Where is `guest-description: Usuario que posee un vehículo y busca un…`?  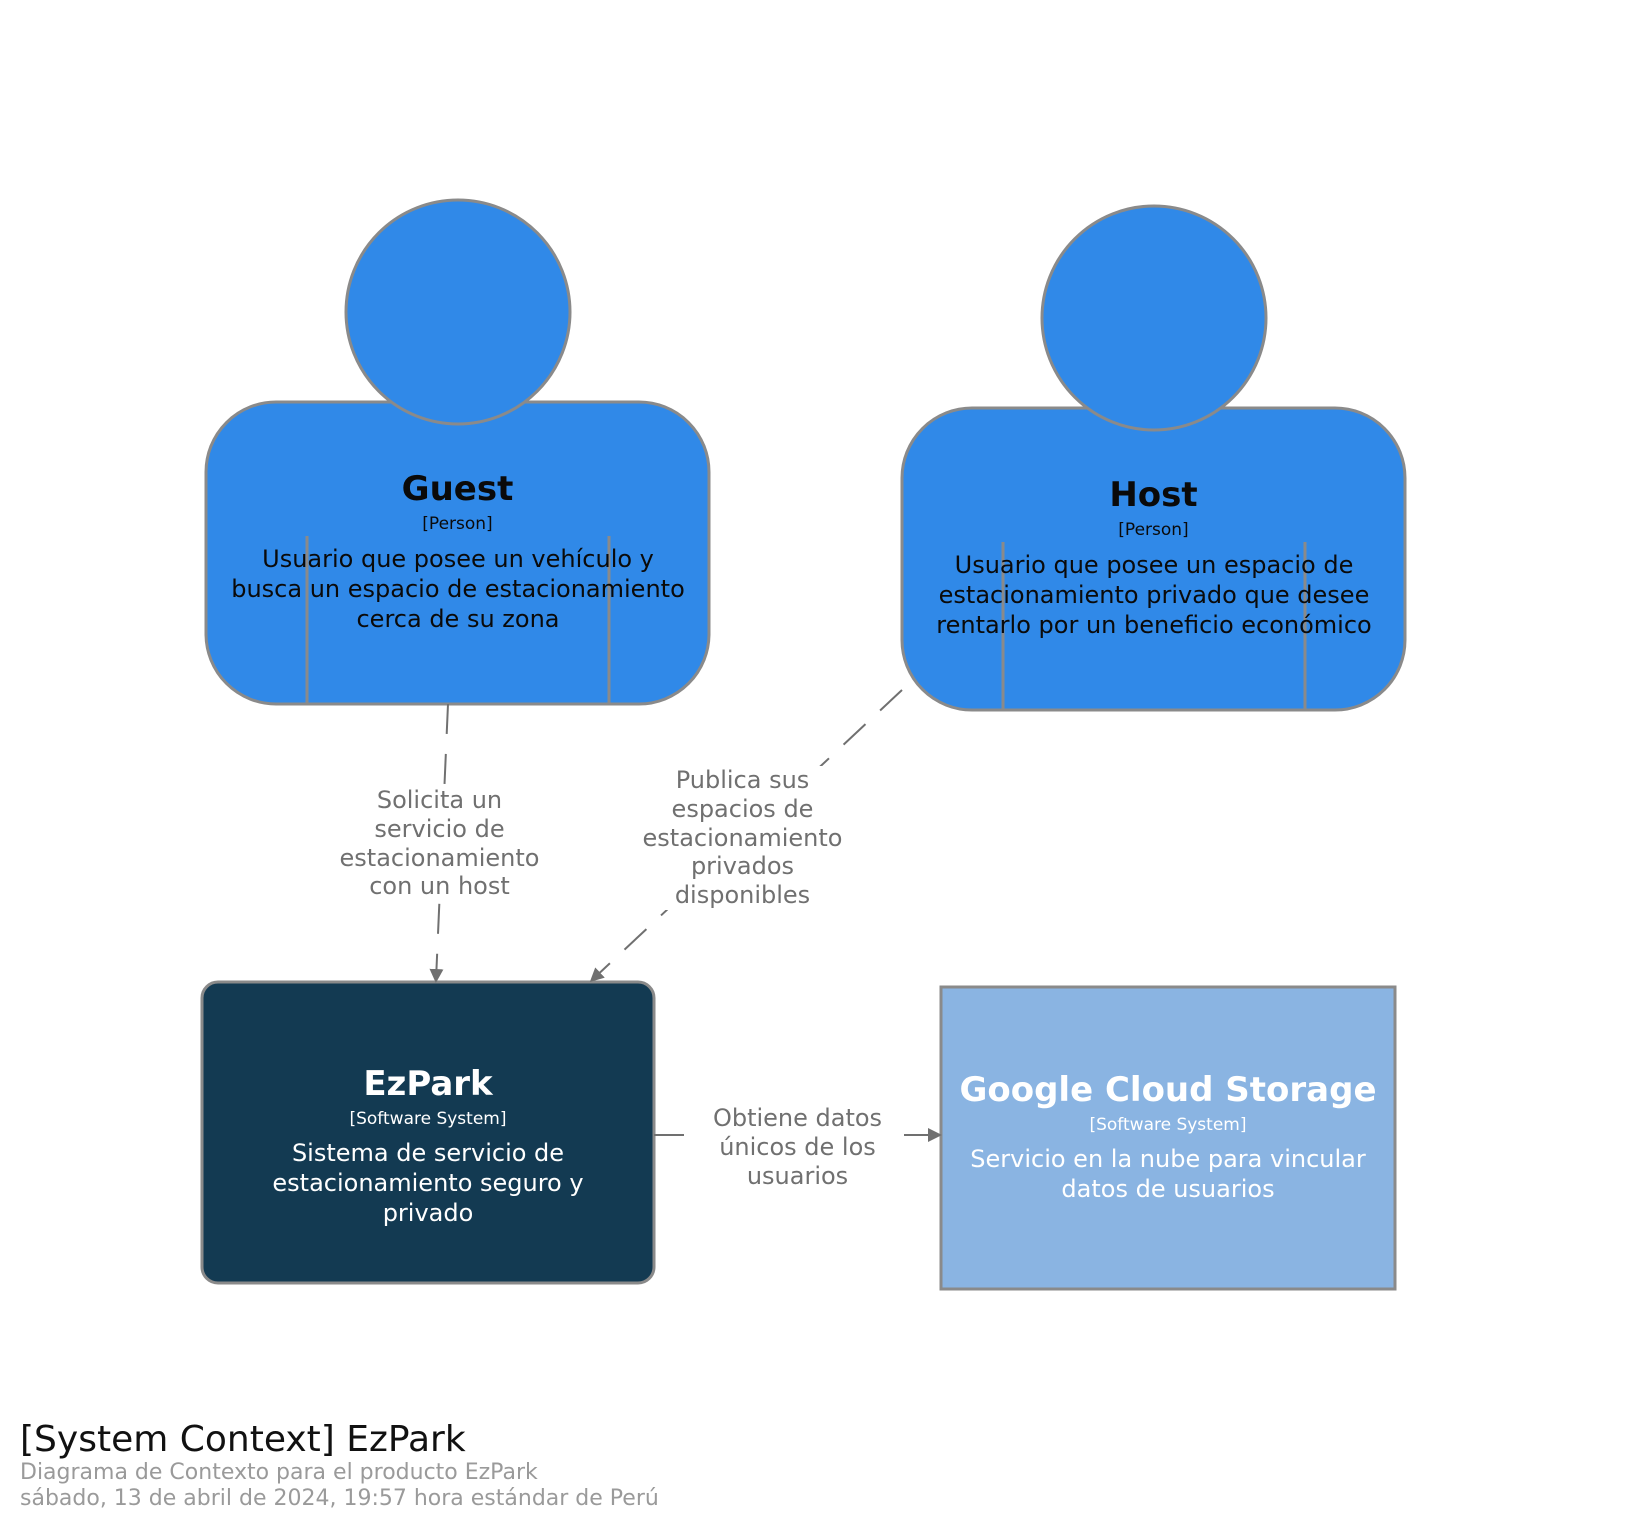
guest-description: Usuario que posee un vehículo y busca un… is located at coordinates (458, 589).